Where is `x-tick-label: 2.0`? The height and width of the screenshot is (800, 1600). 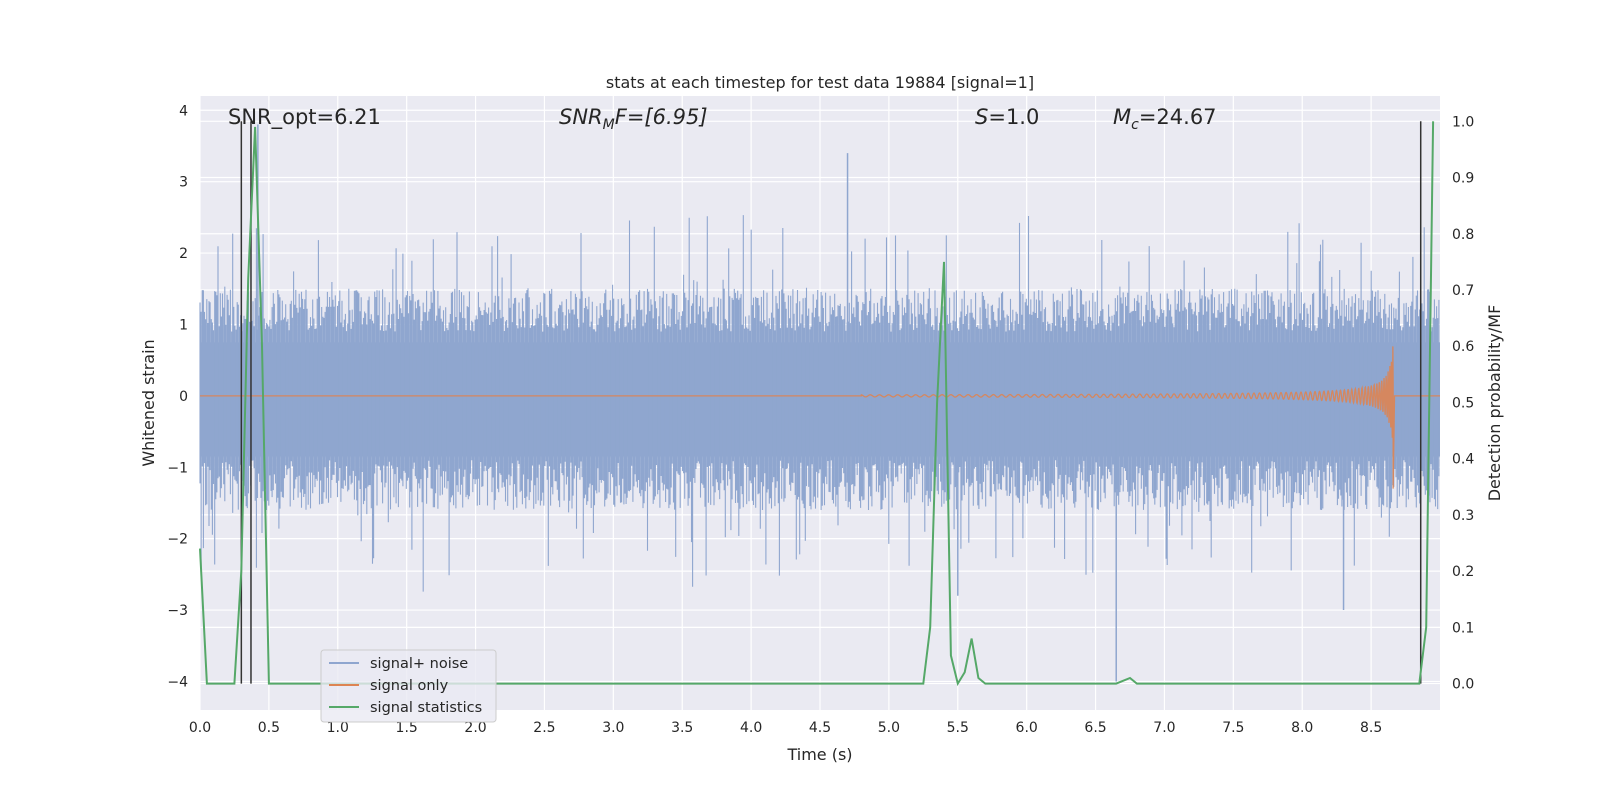
x-tick-label: 2.0 is located at coordinates (475, 728).